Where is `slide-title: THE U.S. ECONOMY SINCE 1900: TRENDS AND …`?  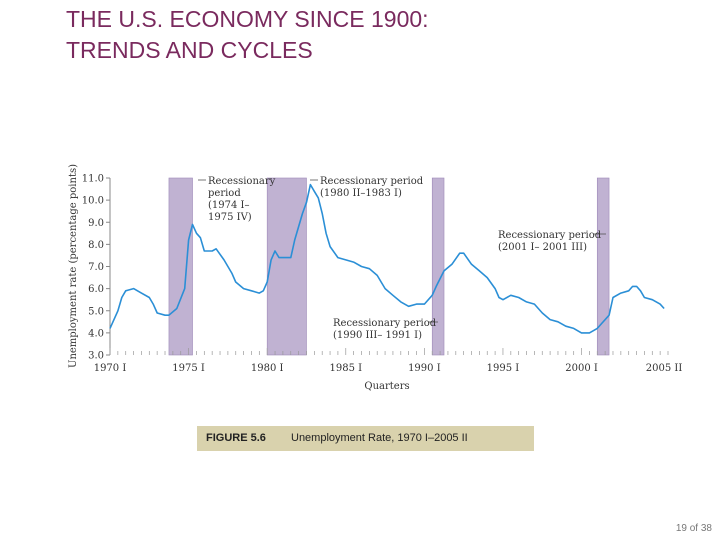 slide-title: THE U.S. ECONOMY SINCE 1900: TRENDS AND … is located at coordinates (247, 35).